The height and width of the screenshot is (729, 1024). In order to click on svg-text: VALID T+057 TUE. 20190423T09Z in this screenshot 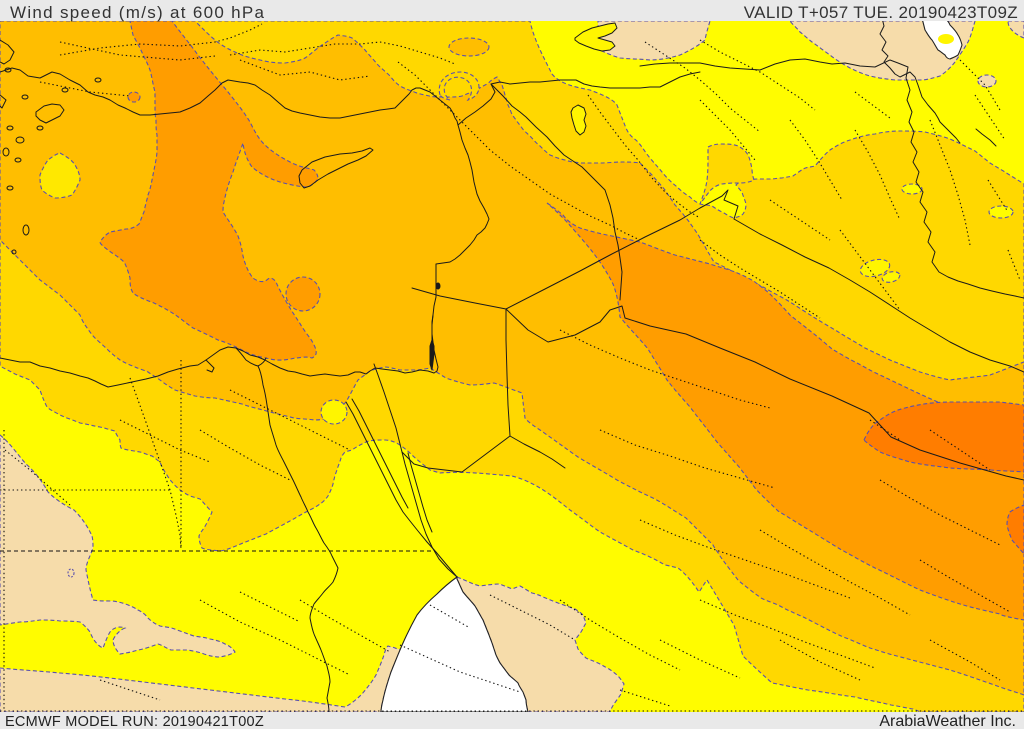, I will do `click(881, 12)`.